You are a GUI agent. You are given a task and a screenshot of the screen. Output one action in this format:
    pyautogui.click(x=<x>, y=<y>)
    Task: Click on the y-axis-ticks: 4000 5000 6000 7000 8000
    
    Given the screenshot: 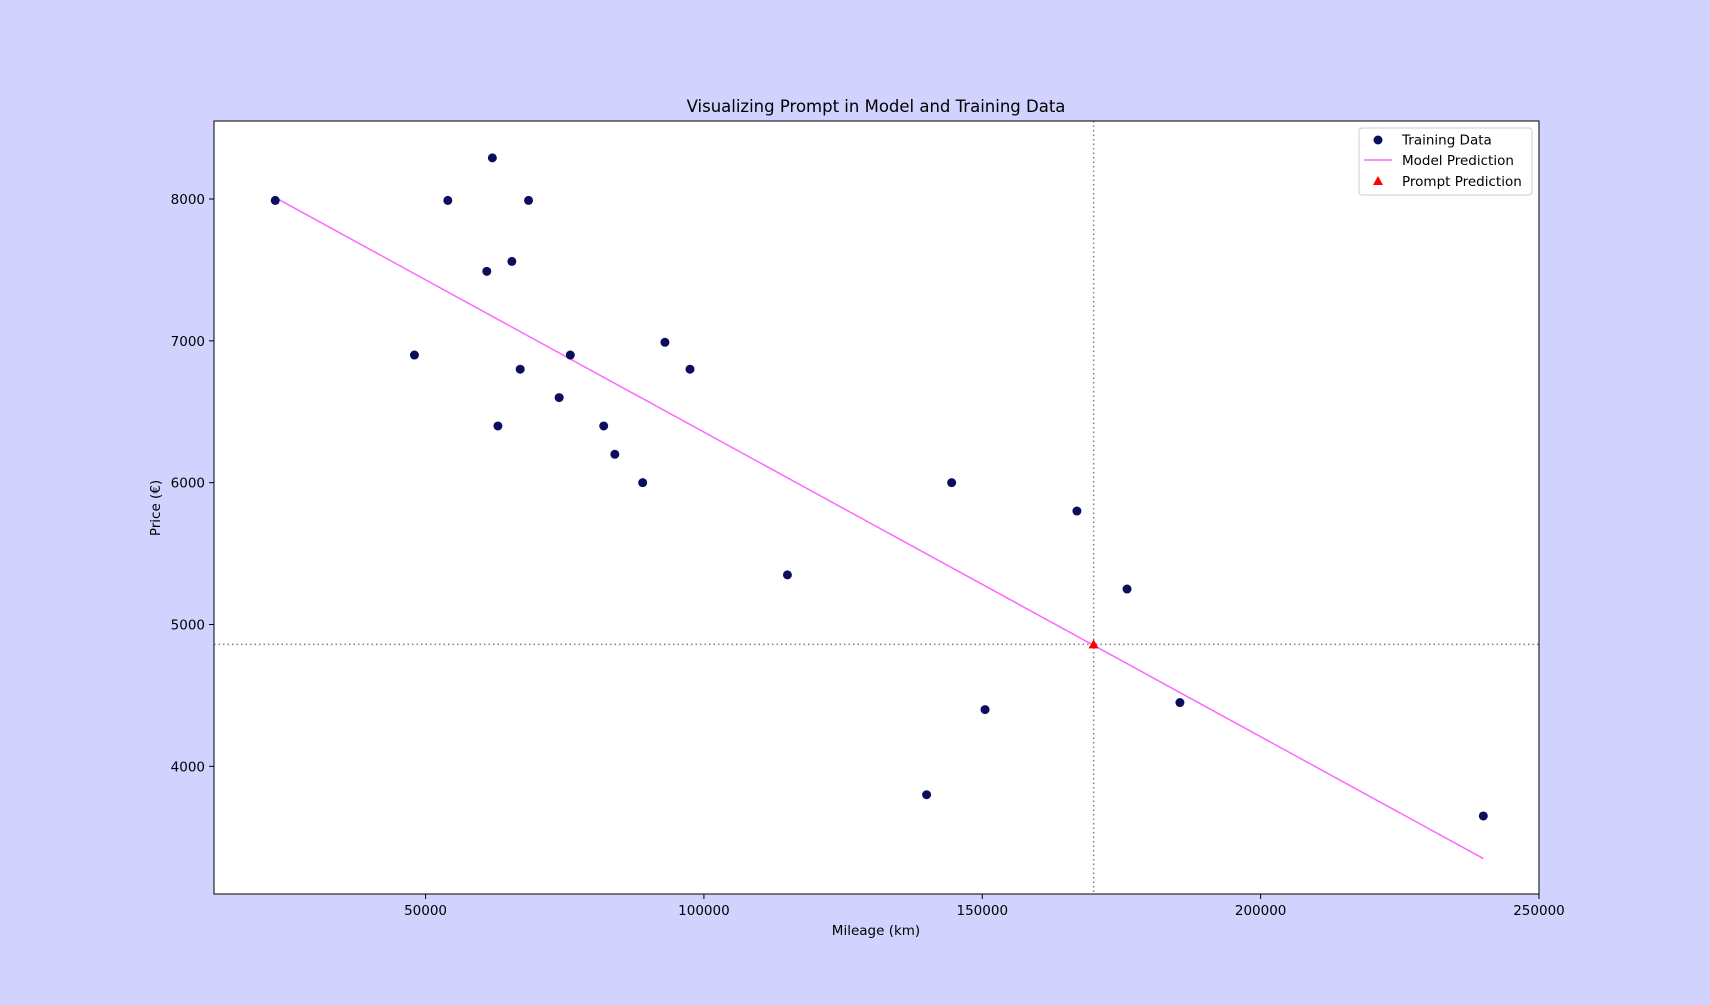 What is the action you would take?
    pyautogui.click(x=192, y=483)
    